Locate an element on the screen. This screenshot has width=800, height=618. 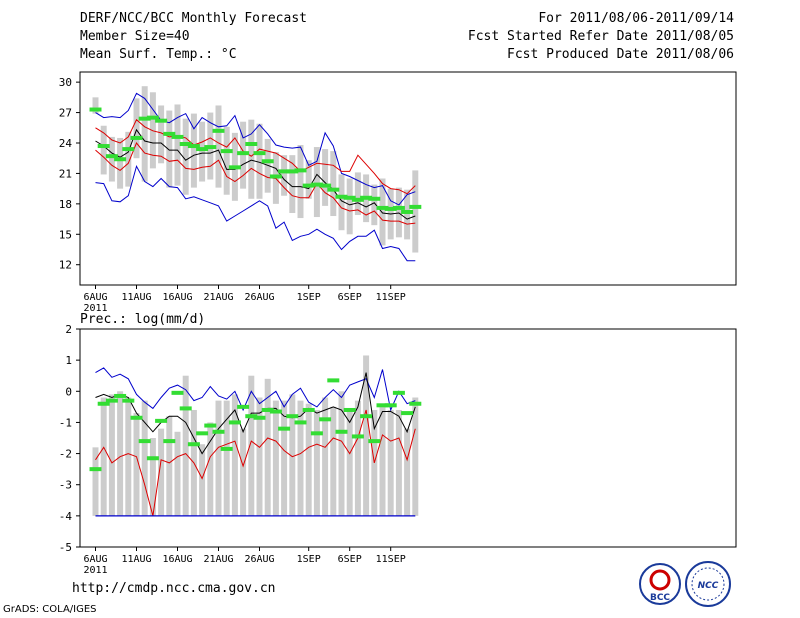
prec-panel-title: Prec.: log(mm/d) is located at coordinates (142, 319).